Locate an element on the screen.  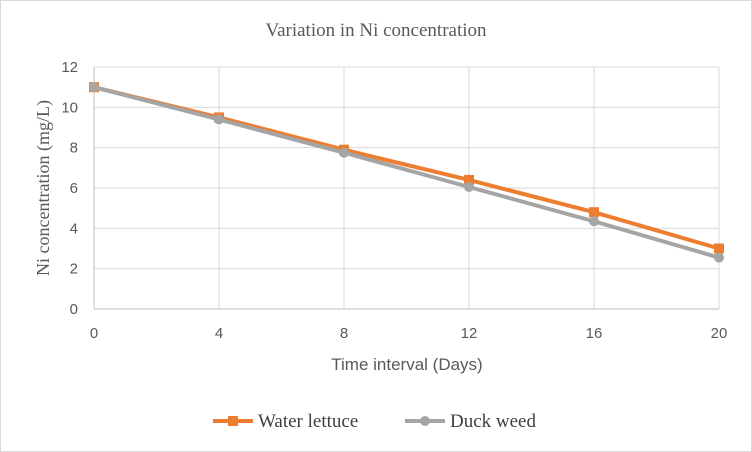
y-tick-label: 2 is located at coordinates (74, 269).